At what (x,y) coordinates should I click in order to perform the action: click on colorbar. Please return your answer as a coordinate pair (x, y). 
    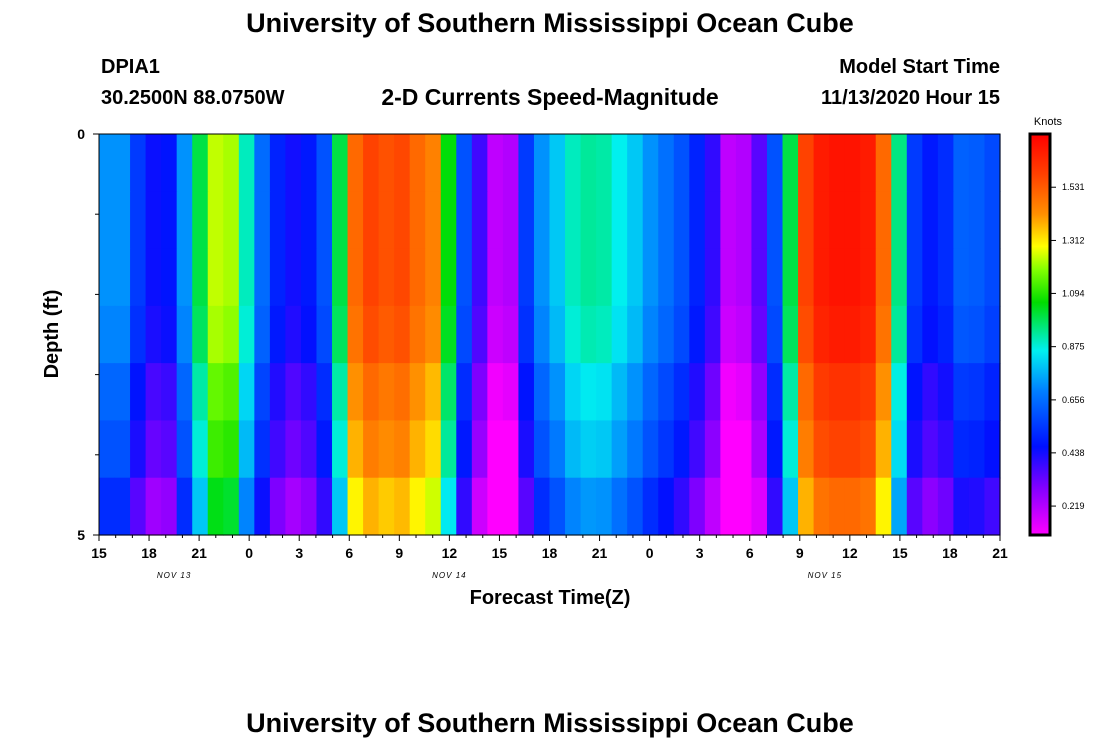
    Looking at the image, I should click on (1040, 334).